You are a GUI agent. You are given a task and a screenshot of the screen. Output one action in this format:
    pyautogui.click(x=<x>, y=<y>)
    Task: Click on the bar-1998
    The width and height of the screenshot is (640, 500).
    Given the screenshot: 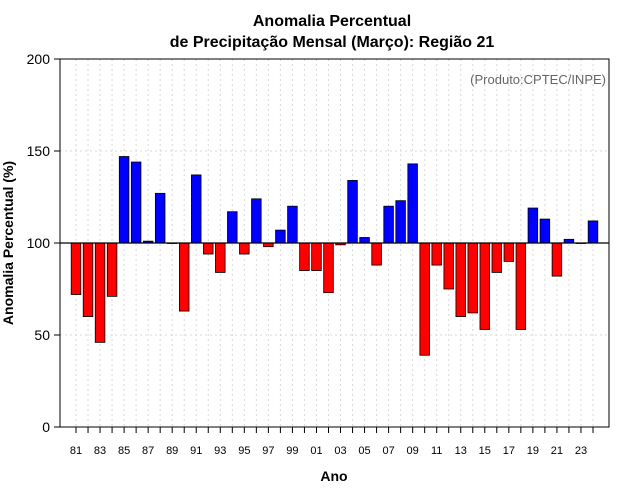 What is the action you would take?
    pyautogui.click(x=280, y=236)
    